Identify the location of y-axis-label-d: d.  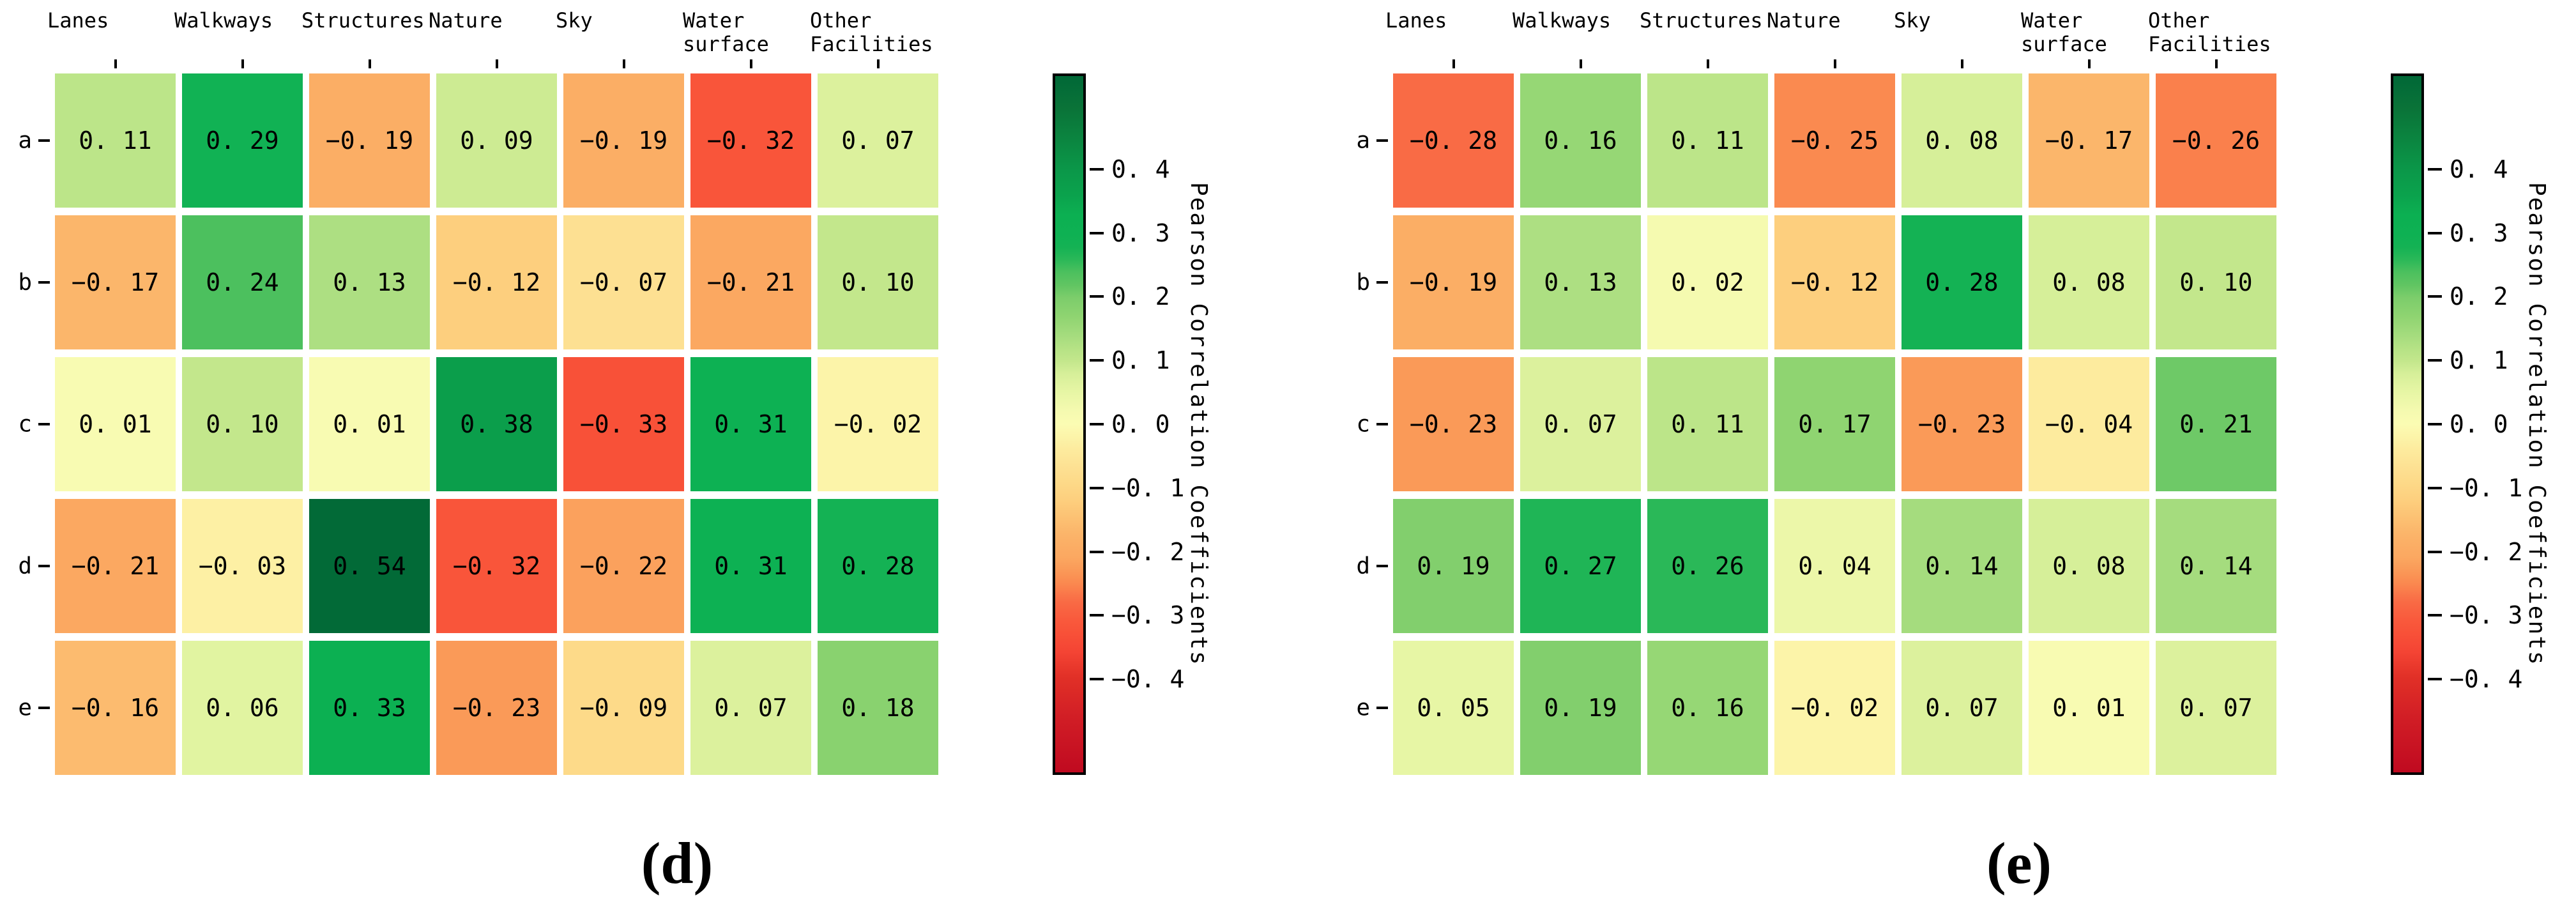
(25, 566).